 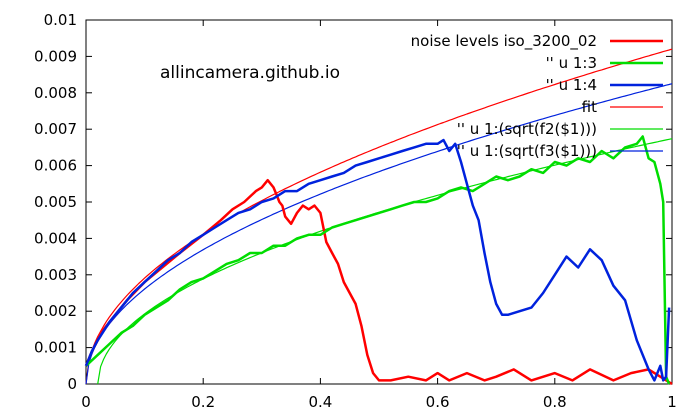 I want to click on legend-label-0: noise levels iso_3200_02, so click(x=504, y=41).